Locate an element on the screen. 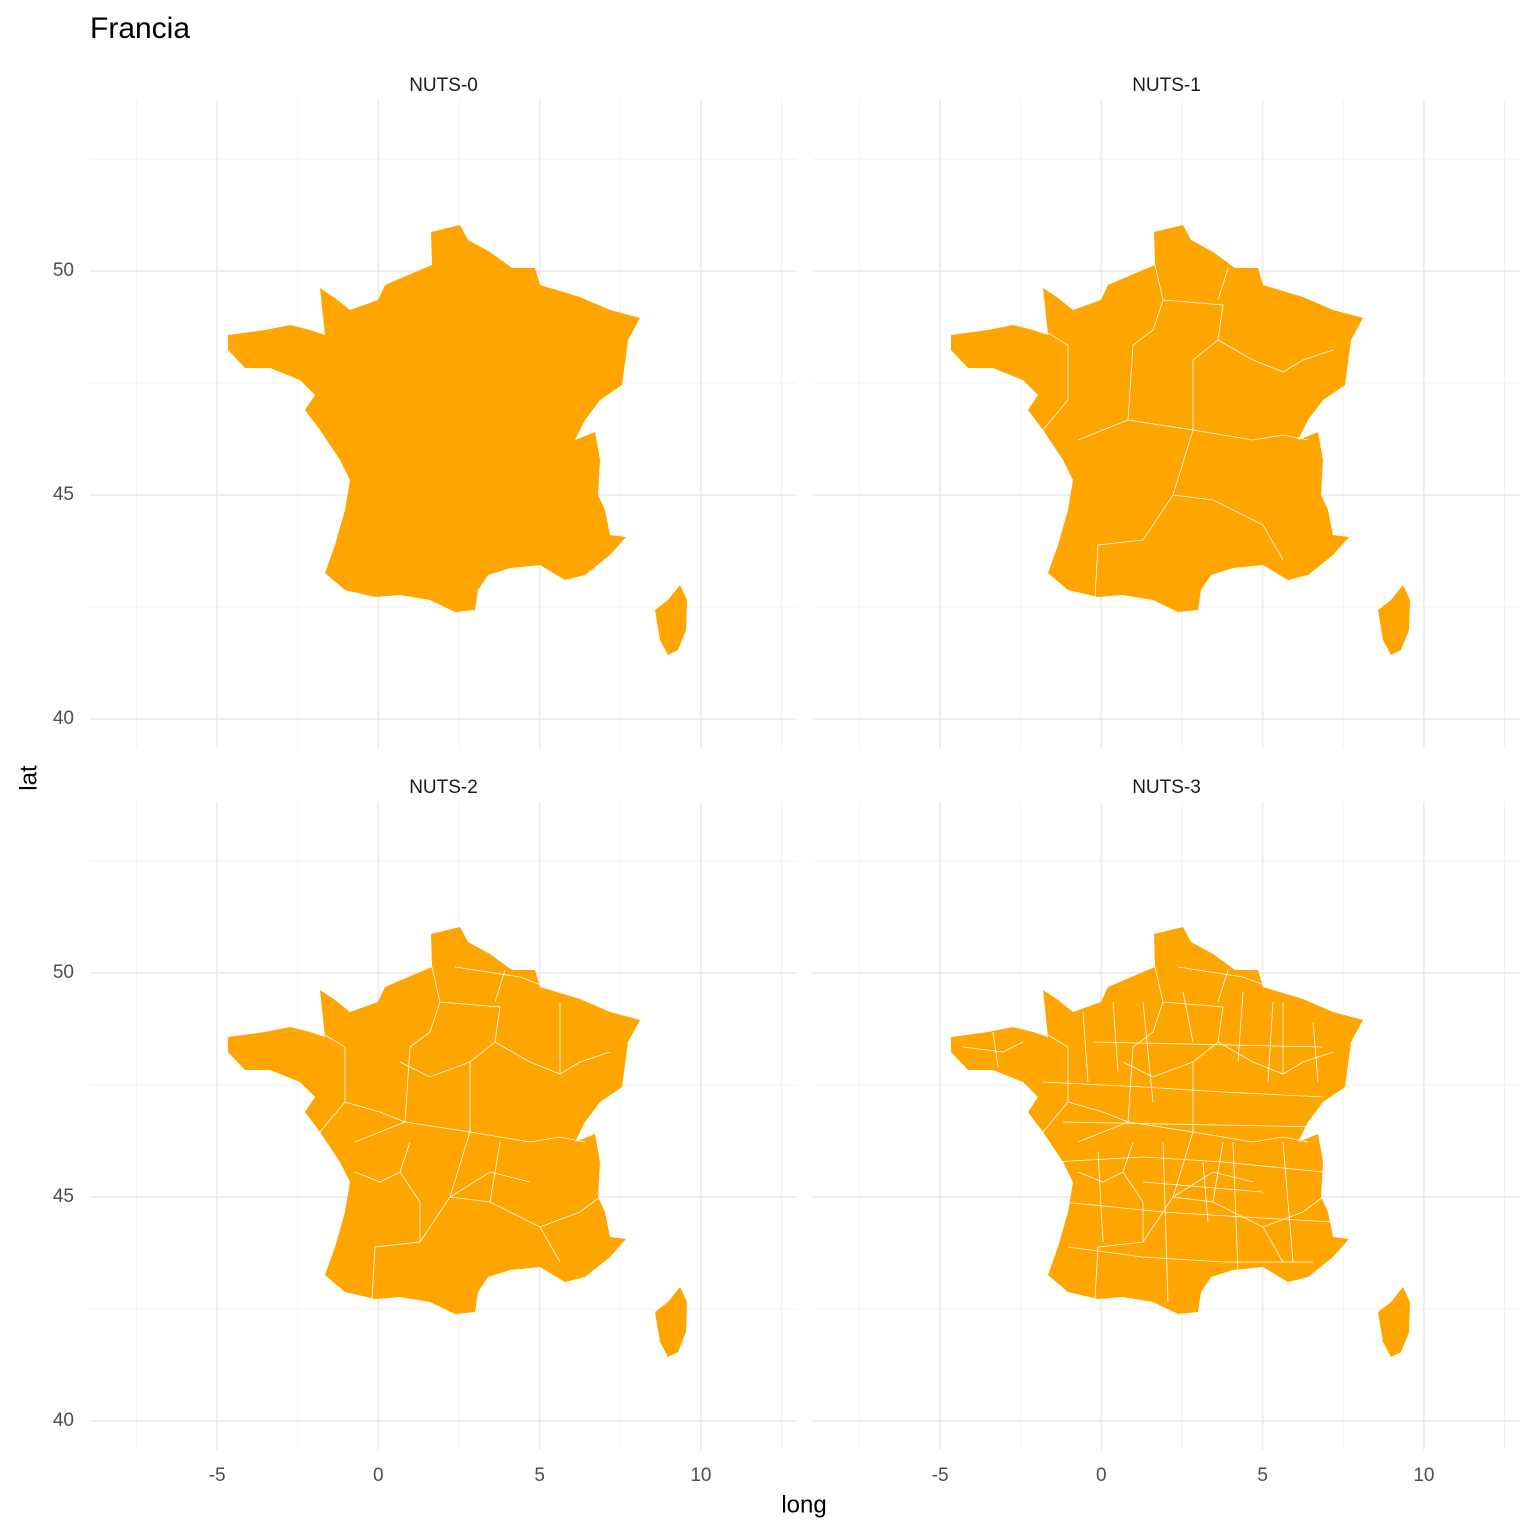 This screenshot has height=1536, width=1536. facet-title: NUTS-0 is located at coordinates (443, 85).